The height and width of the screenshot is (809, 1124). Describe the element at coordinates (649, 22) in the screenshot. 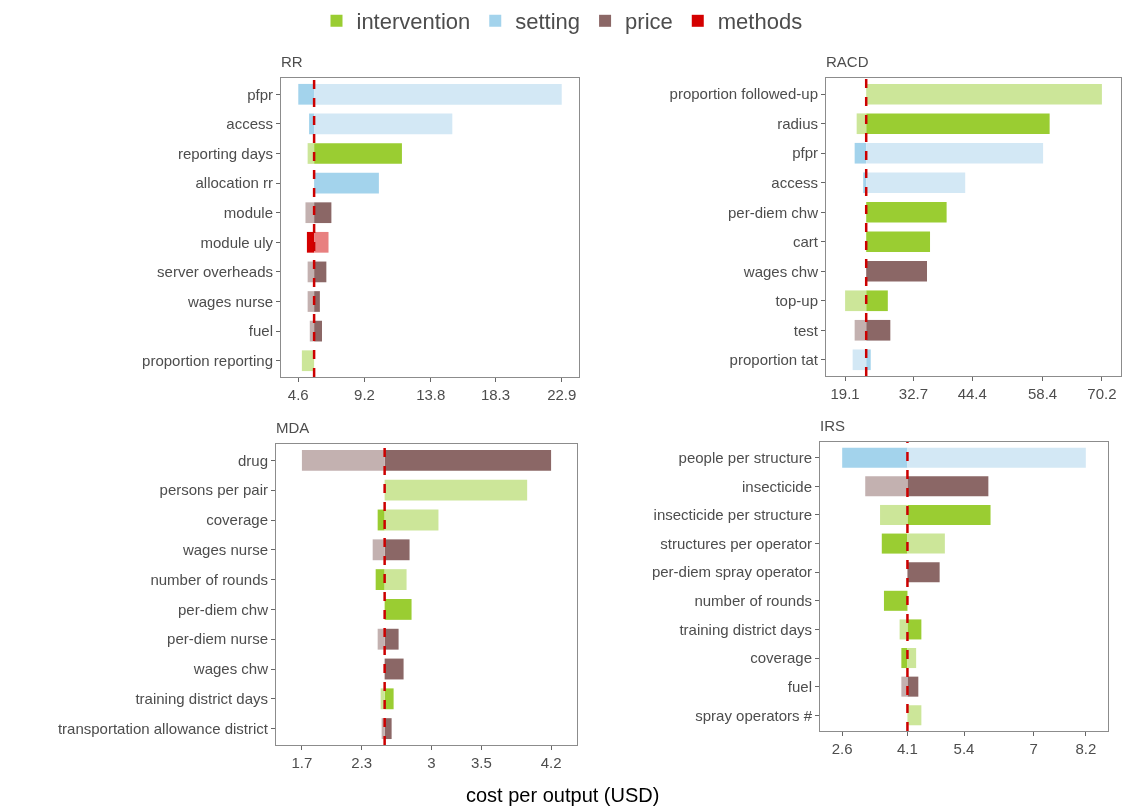

I see `legend-label: price` at that location.